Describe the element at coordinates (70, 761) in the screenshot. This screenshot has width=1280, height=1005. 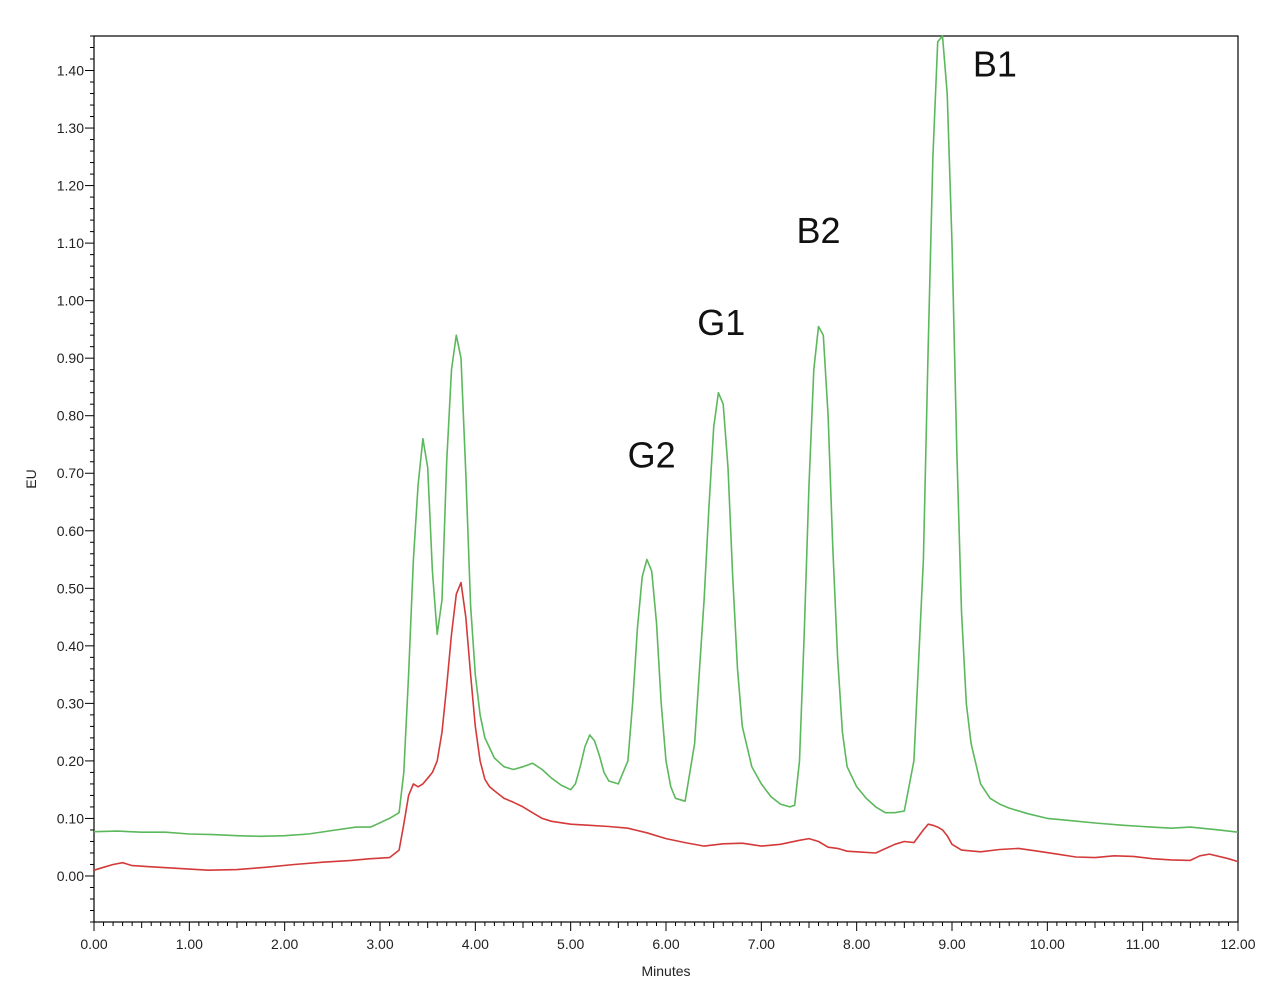
I see `y-tick-label: 0.20` at that location.